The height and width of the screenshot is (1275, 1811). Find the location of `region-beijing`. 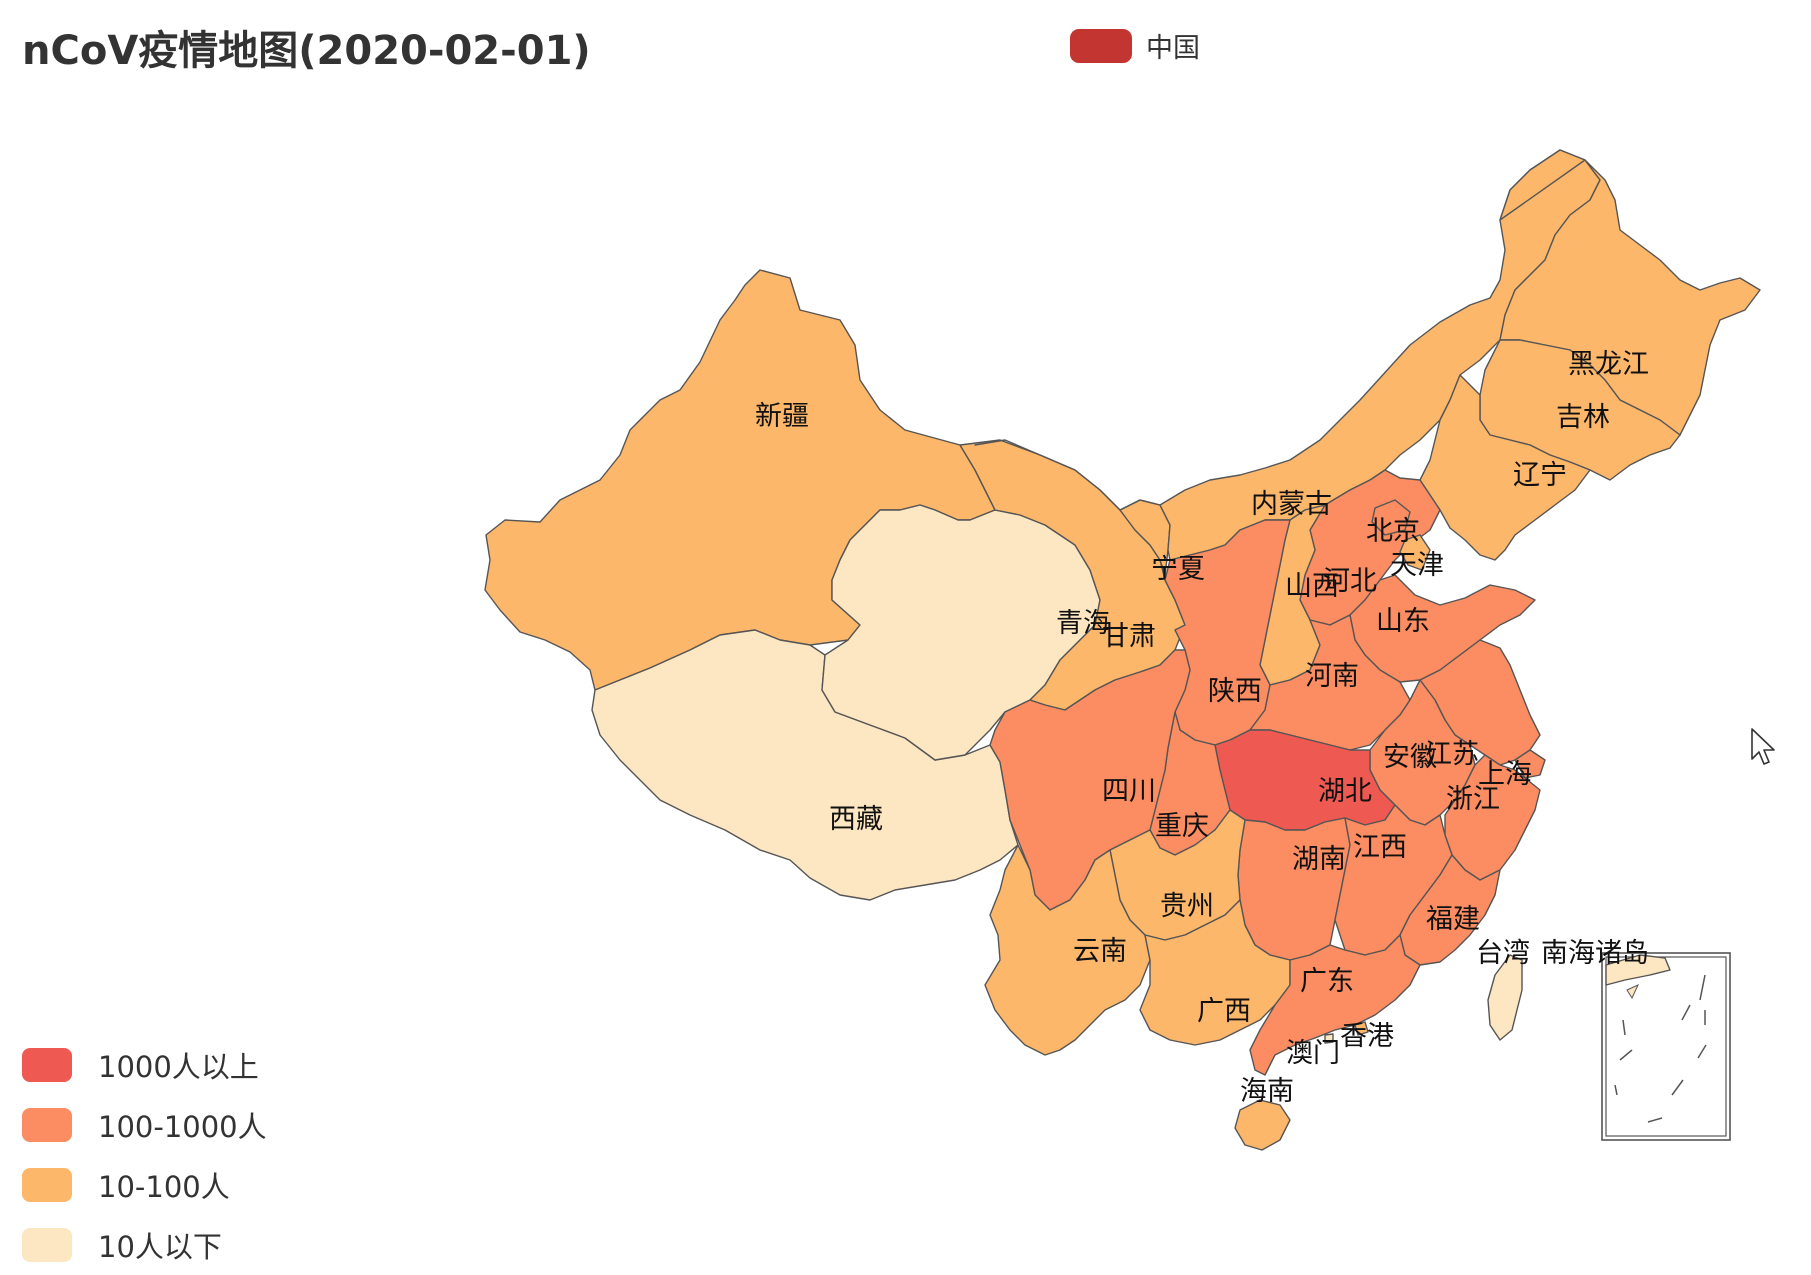

region-beijing is located at coordinates (1391, 517).